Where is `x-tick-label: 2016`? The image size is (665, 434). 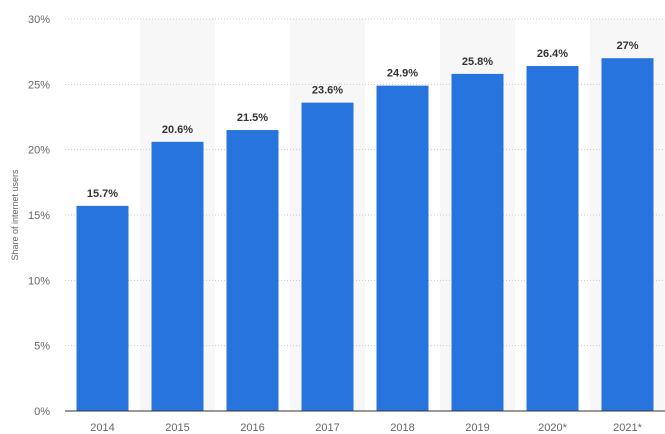 x-tick-label: 2016 is located at coordinates (252, 428).